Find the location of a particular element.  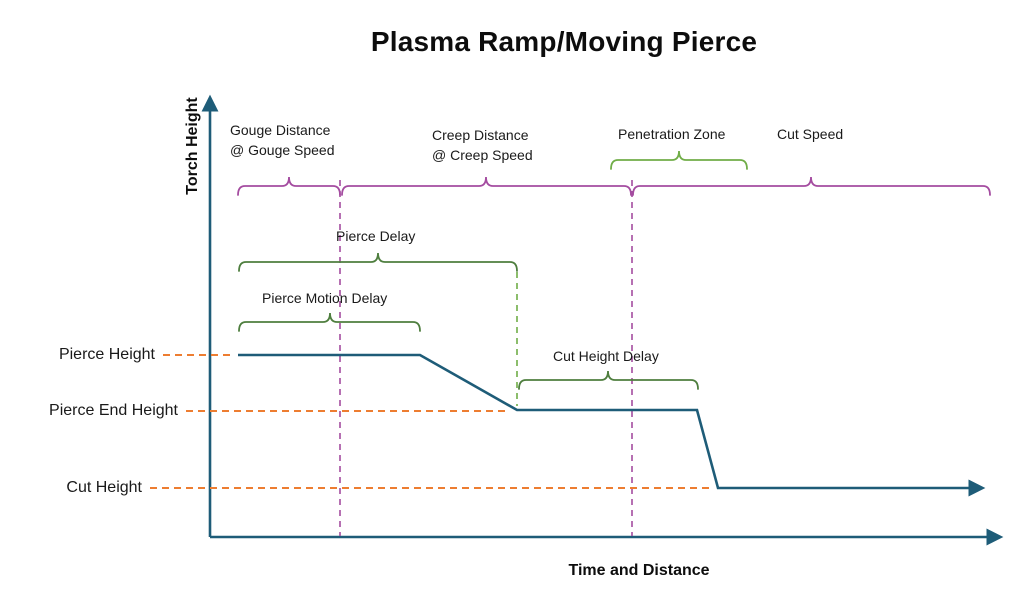

pierce-delay-brace is located at coordinates (378, 262).